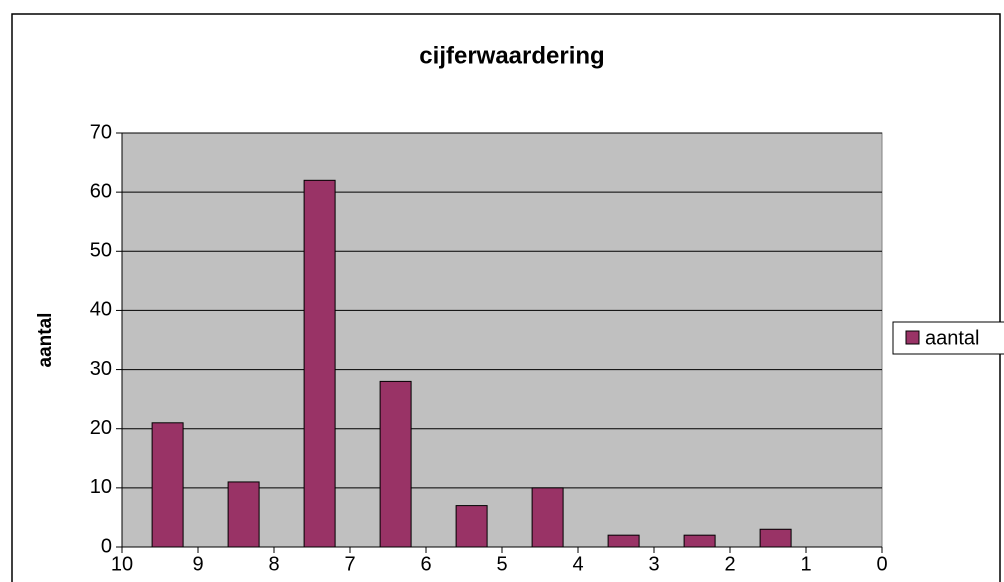 The height and width of the screenshot is (582, 1004). I want to click on x-tick-label: 9, so click(197, 564).